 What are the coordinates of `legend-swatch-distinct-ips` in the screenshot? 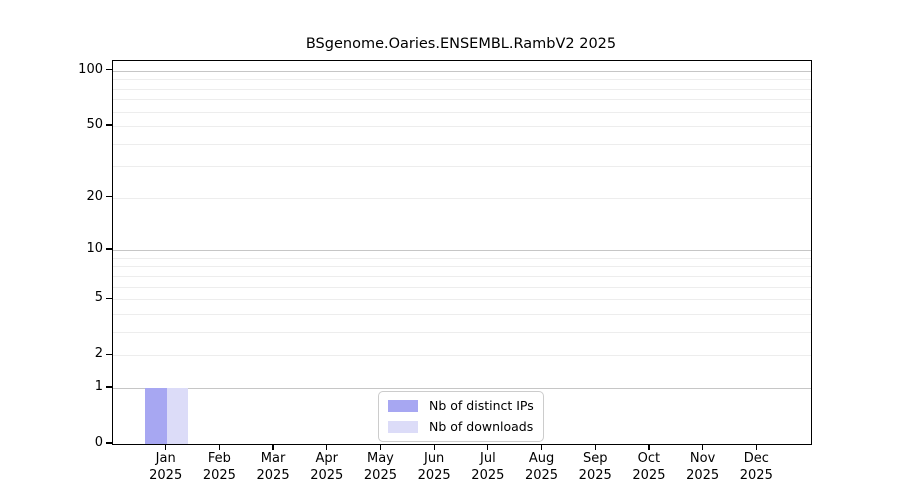 It's located at (403, 406).